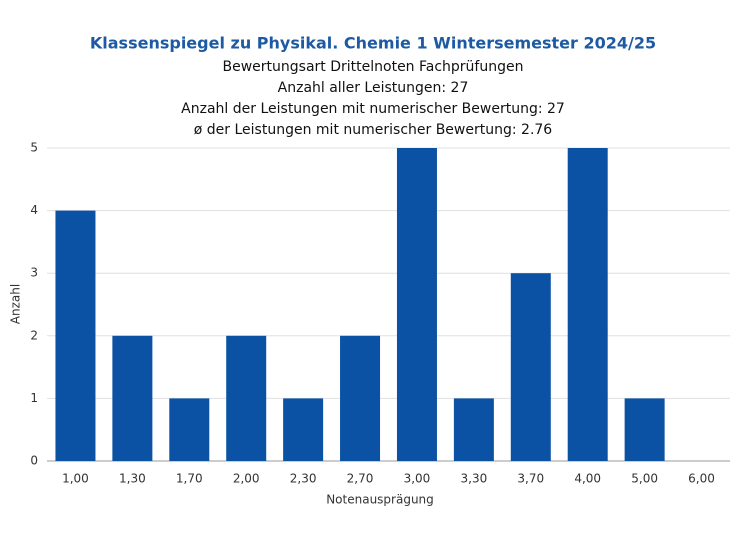 The height and width of the screenshot is (535, 739). Describe the element at coordinates (373, 88) in the screenshot. I see `subtitle: Anzahl aller Leistungen: 27` at that location.